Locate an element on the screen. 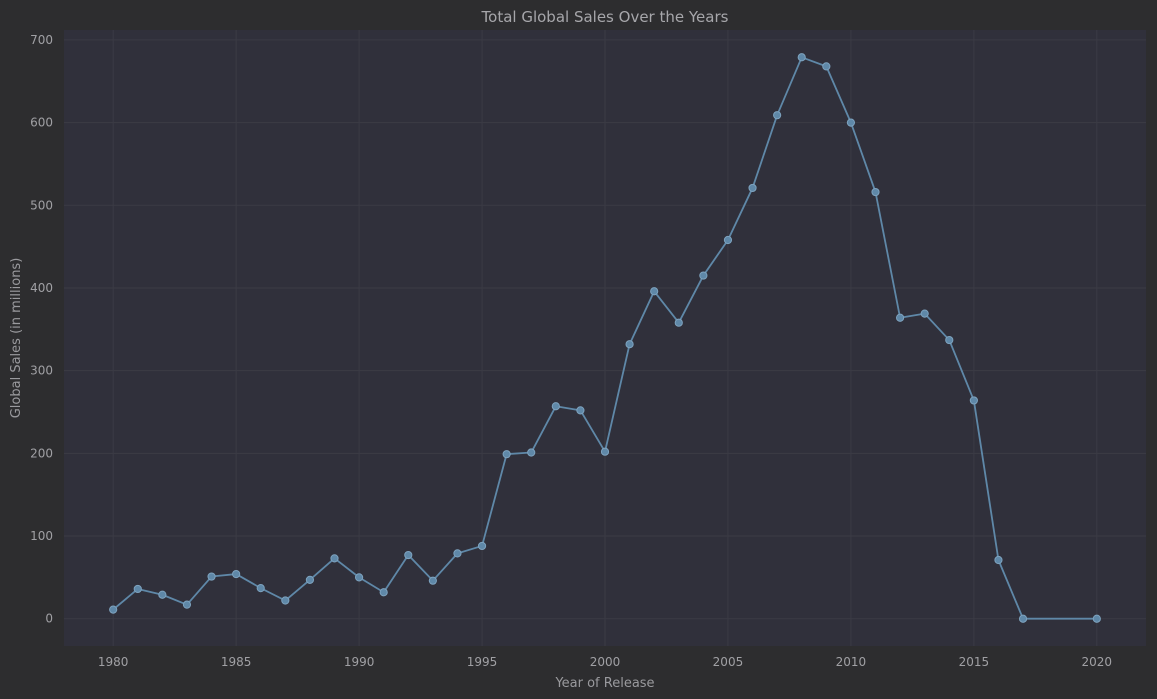  y-tick-label: 100 is located at coordinates (41, 536).